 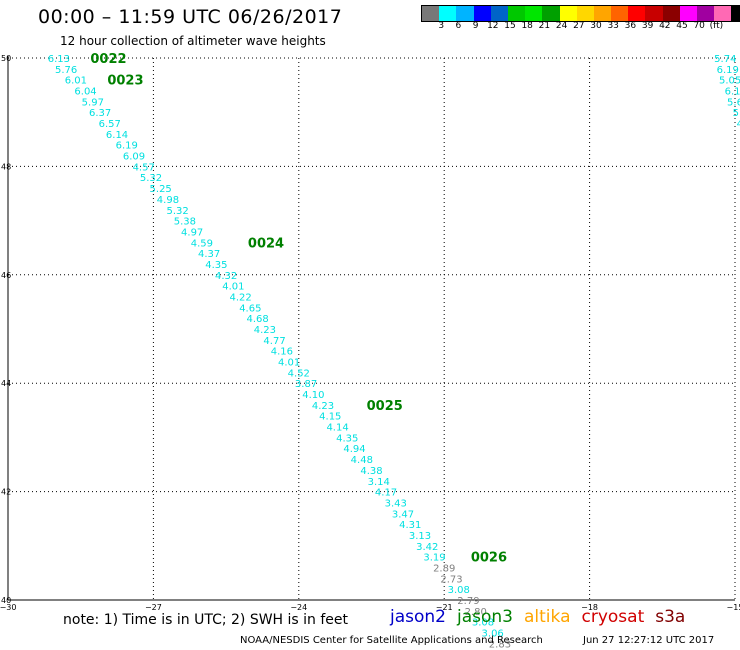 I want to click on wave-height-value: 4.15, so click(x=330, y=417).